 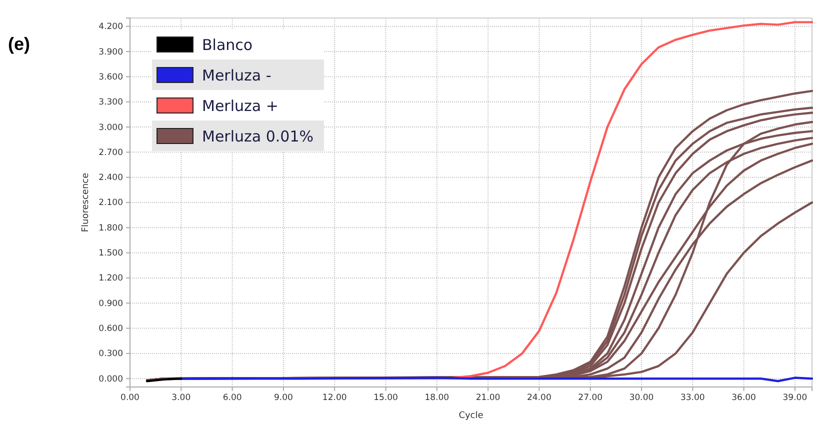 What do you see at coordinates (471, 416) in the screenshot?
I see `x-axis-title: Cycle` at bounding box center [471, 416].